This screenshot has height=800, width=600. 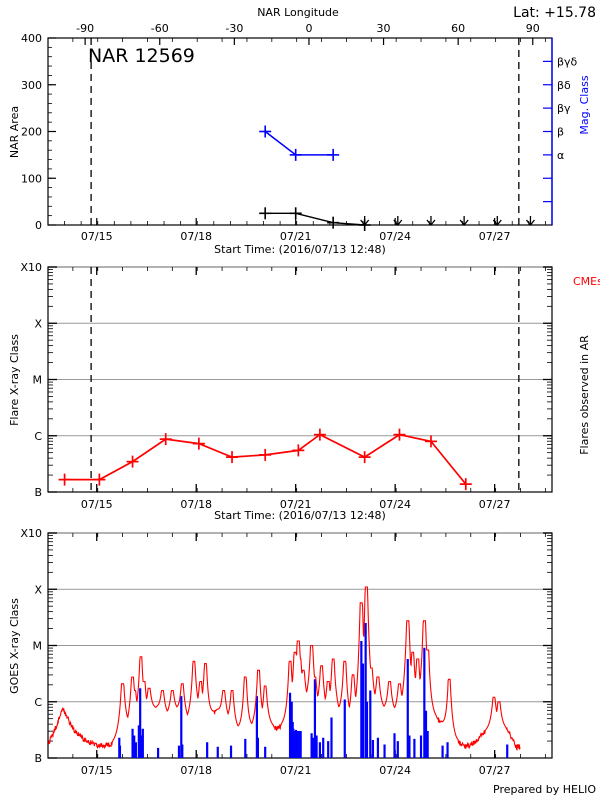 I want to click on panel1-right-ticks: αβ βγ βδ βγδ, so click(x=560, y=131).